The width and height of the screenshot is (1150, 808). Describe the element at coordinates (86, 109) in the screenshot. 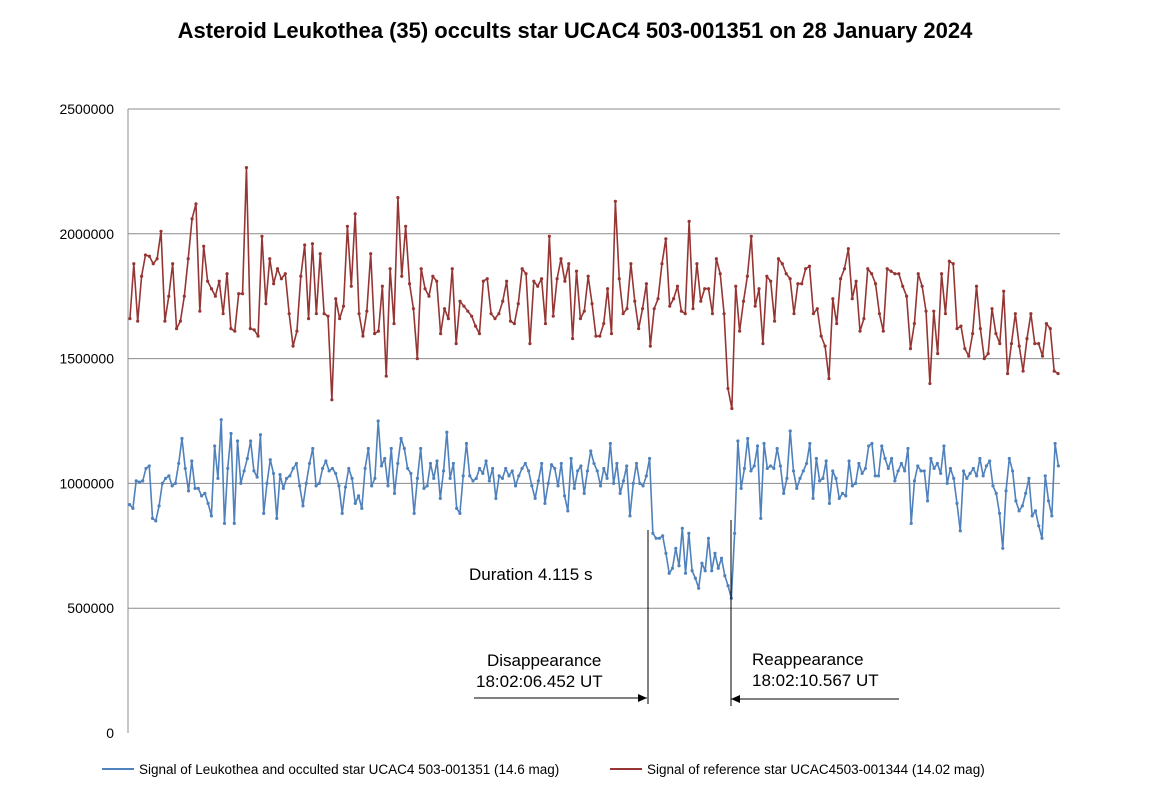

I see `y-tick-label: 2500000` at that location.